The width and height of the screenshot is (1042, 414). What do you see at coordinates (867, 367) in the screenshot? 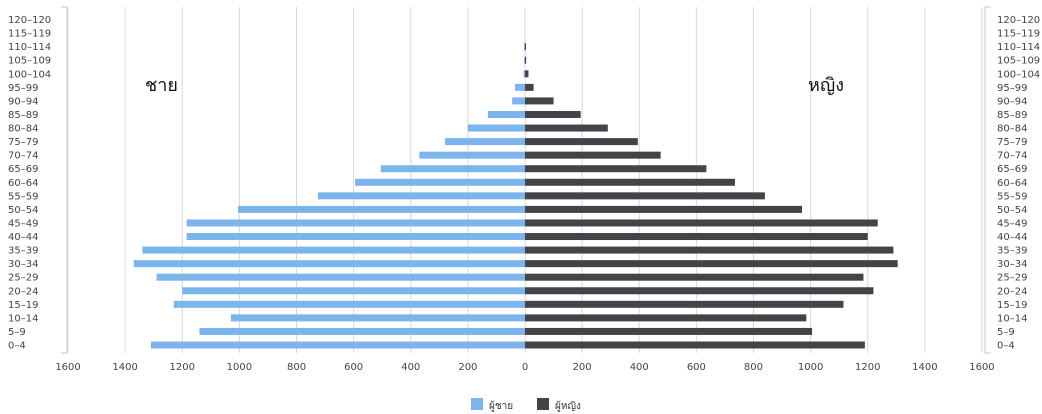
I see `x-tick-label: 1200` at bounding box center [867, 367].